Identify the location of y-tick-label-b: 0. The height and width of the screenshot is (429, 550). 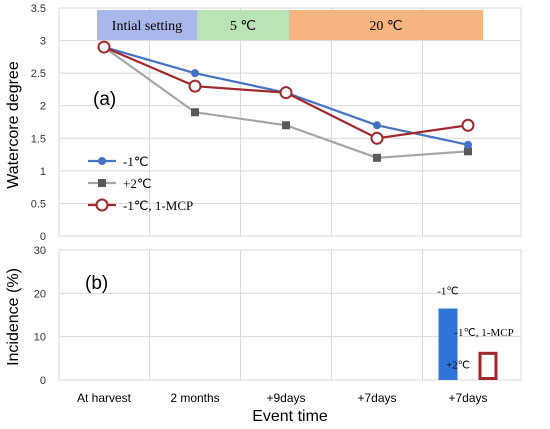
(43, 381).